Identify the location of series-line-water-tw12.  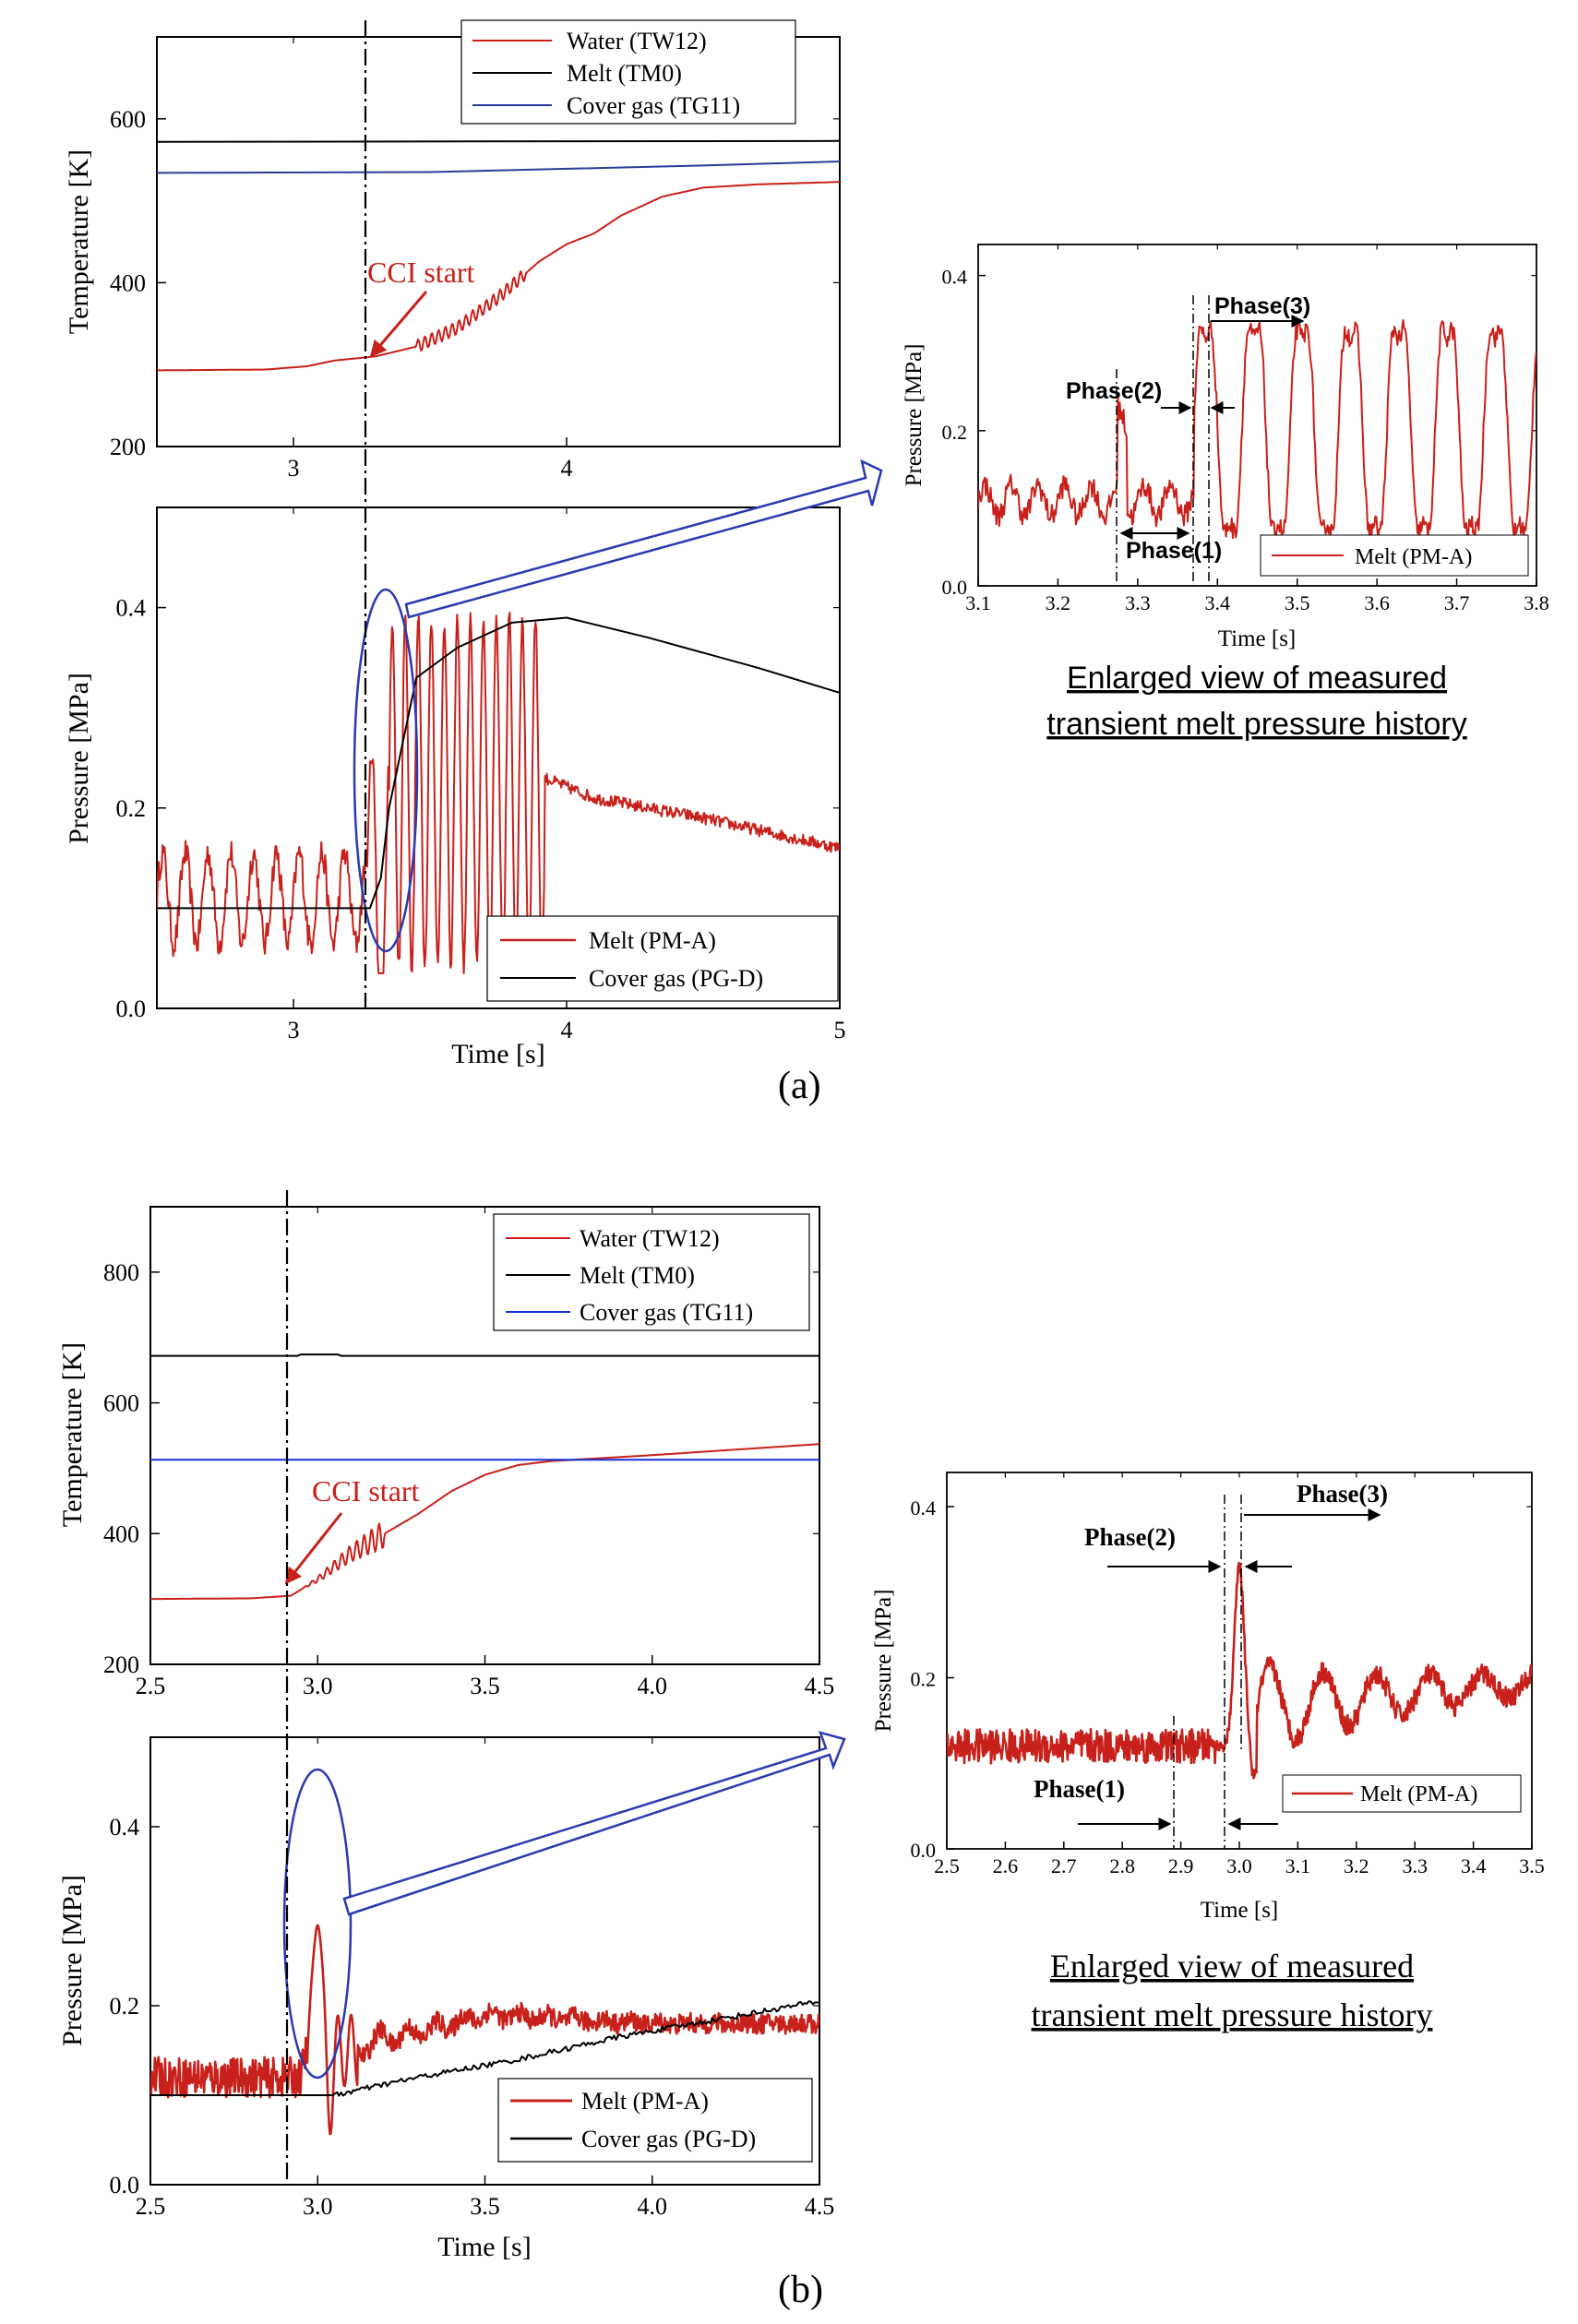
(498, 276).